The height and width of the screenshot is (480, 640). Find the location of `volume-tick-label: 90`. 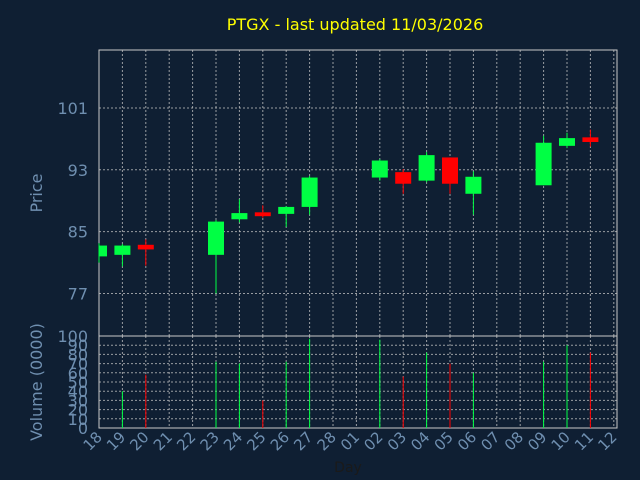

volume-tick-label: 90 is located at coordinates (78, 345).